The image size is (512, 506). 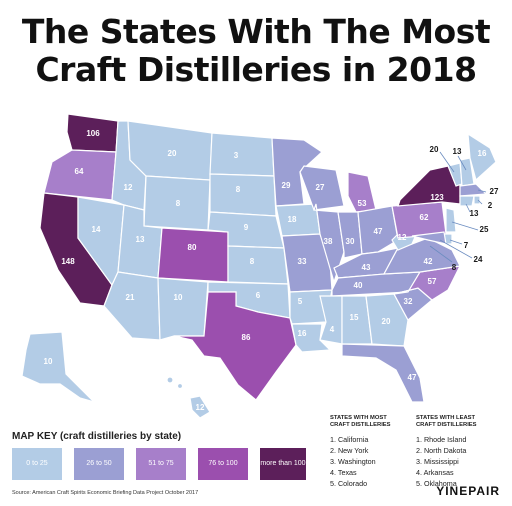 I want to click on label-il: 38, so click(x=328, y=241).